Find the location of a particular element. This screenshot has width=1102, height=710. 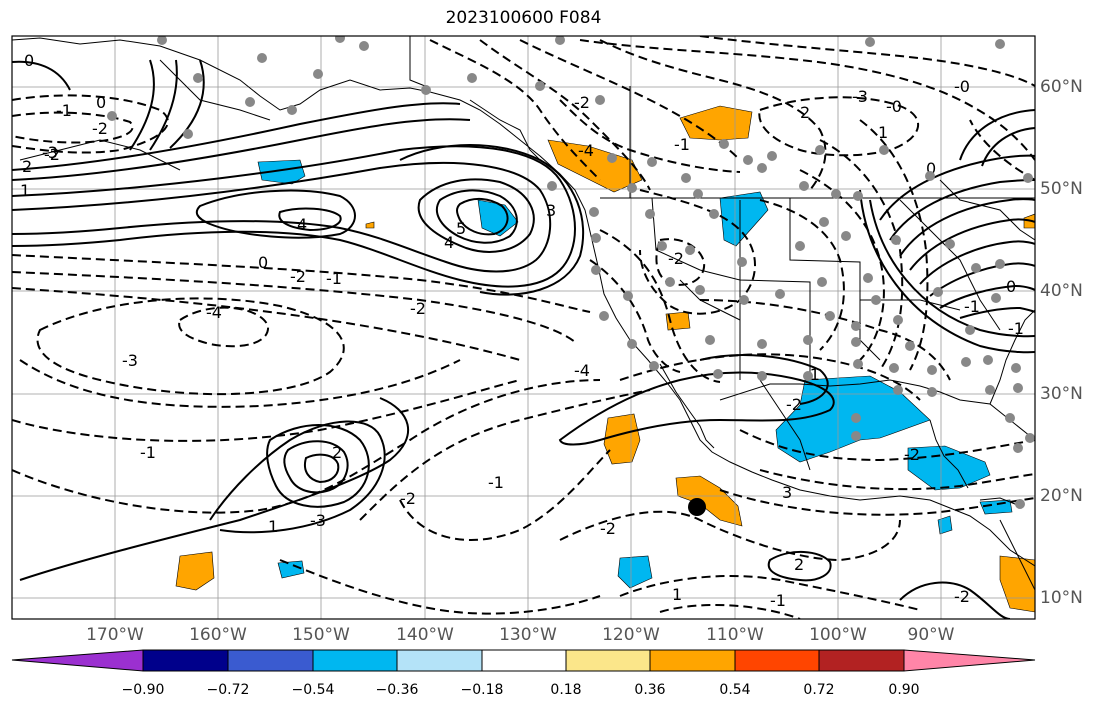

colorbar-tick-label: −0.18 is located at coordinates (482, 690).